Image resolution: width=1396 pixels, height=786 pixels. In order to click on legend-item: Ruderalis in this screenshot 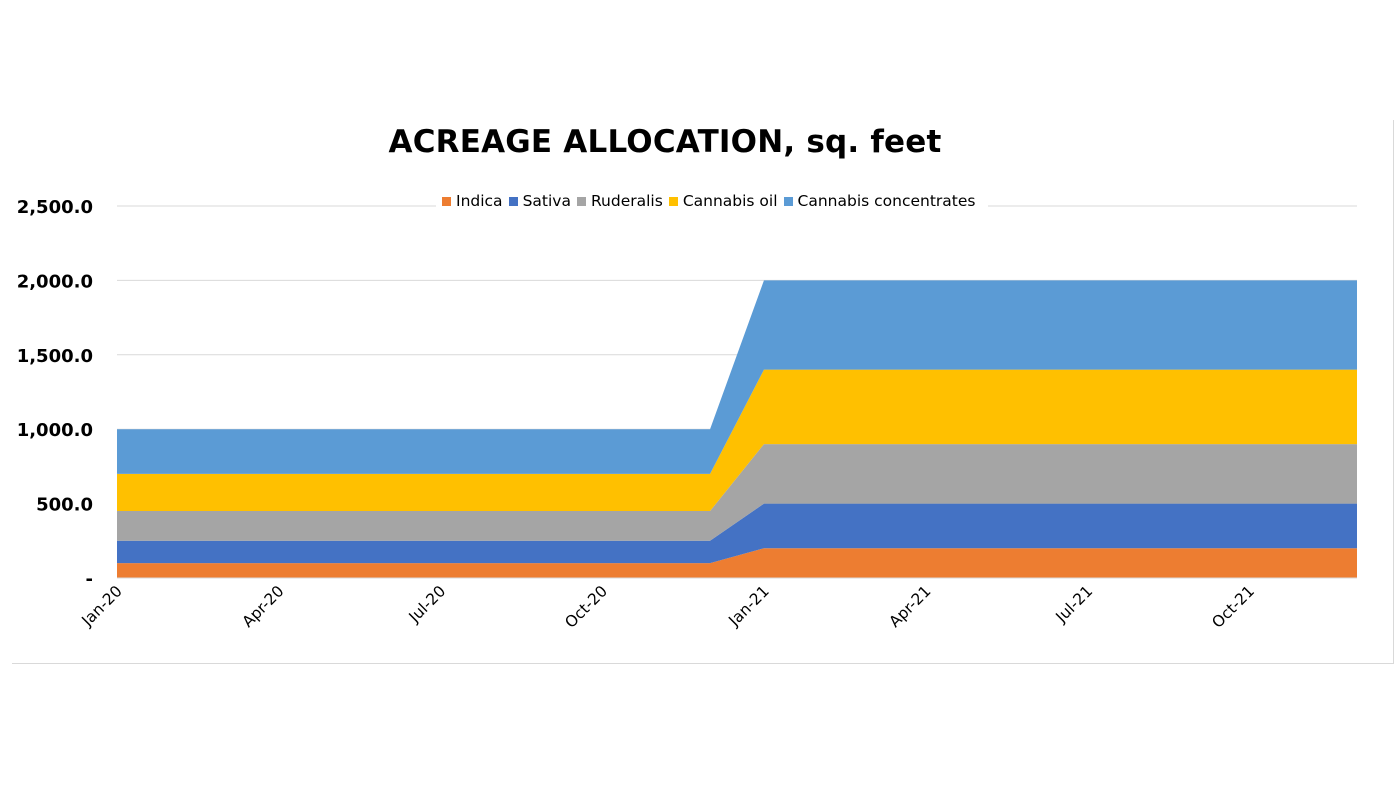, I will do `click(619, 201)`.